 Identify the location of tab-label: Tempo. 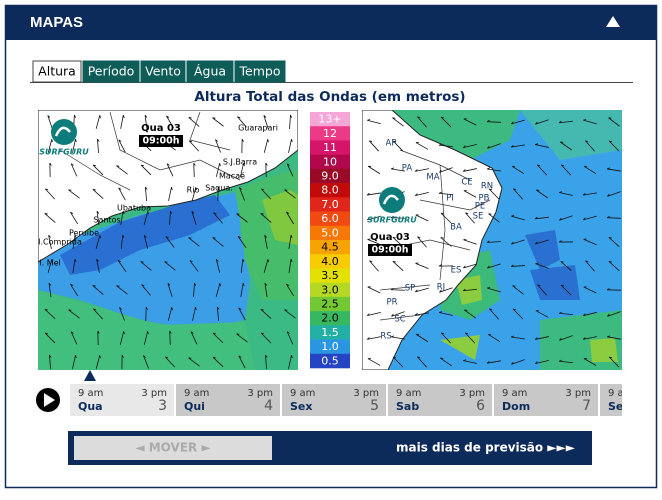
(260, 71).